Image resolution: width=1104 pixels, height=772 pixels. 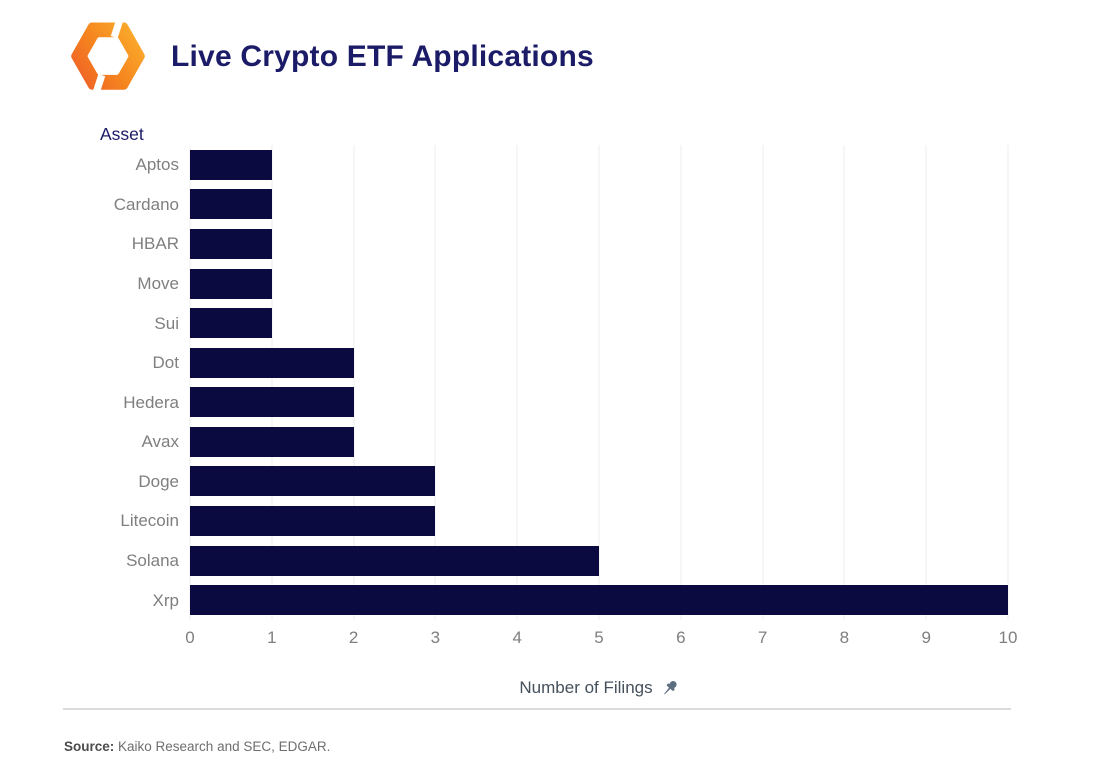 What do you see at coordinates (166, 323) in the screenshot?
I see `category-label: Sui` at bounding box center [166, 323].